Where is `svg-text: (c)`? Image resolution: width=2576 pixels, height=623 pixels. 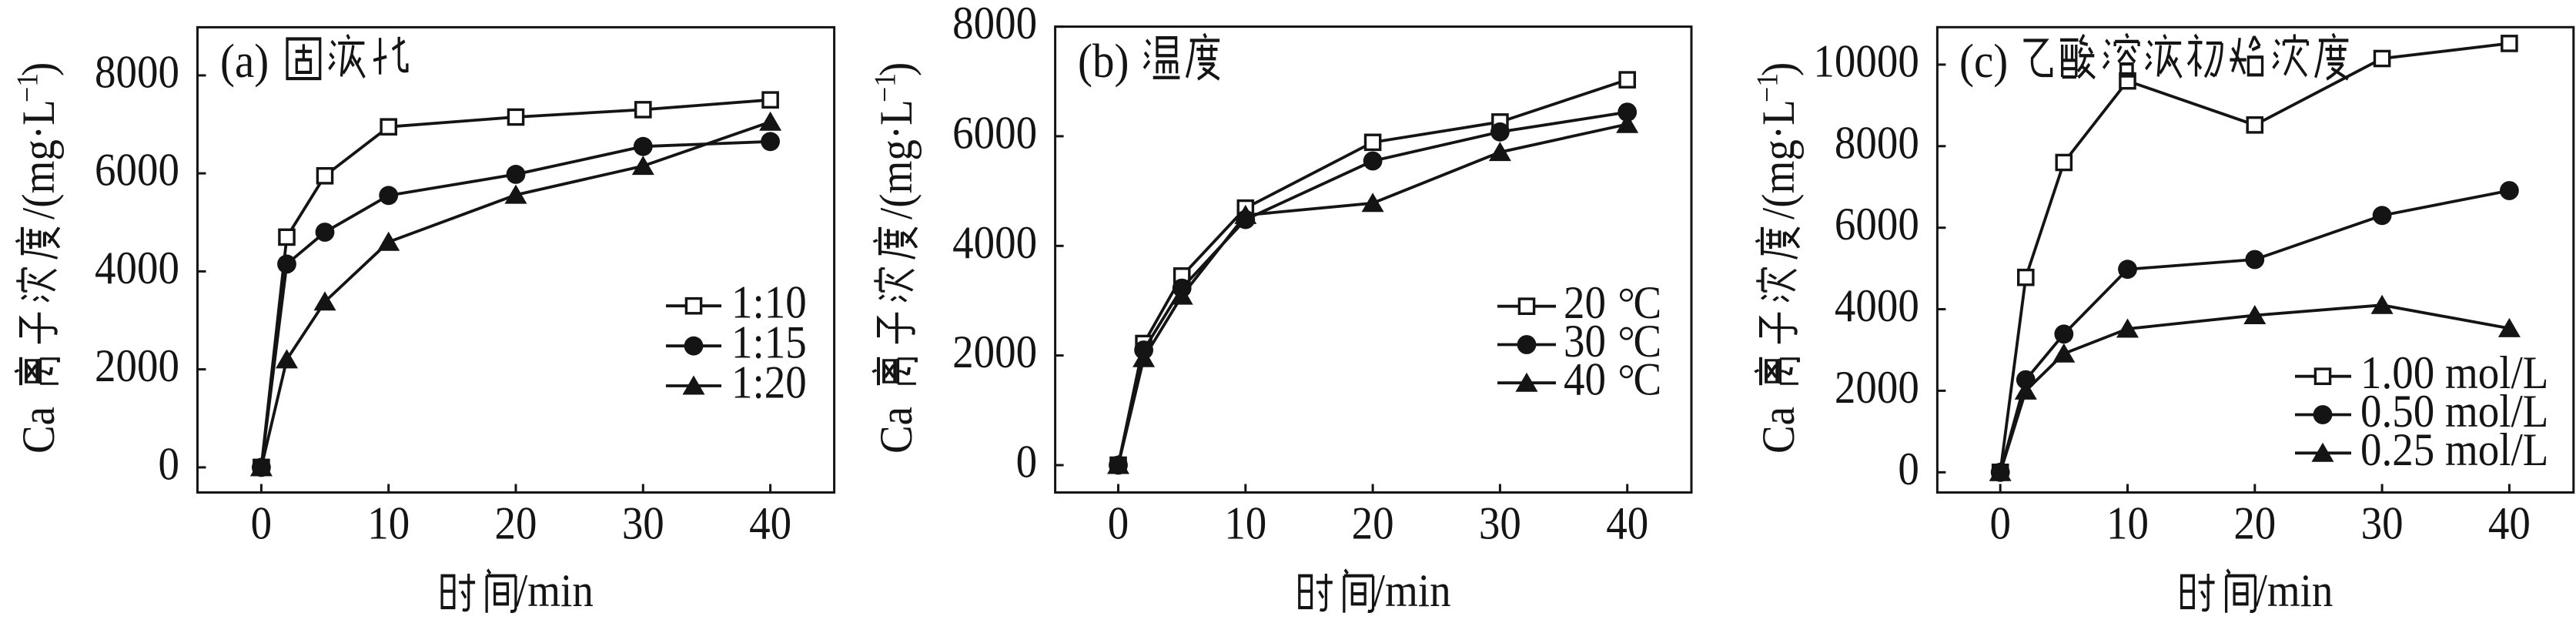 svg-text: (c) is located at coordinates (1983, 61).